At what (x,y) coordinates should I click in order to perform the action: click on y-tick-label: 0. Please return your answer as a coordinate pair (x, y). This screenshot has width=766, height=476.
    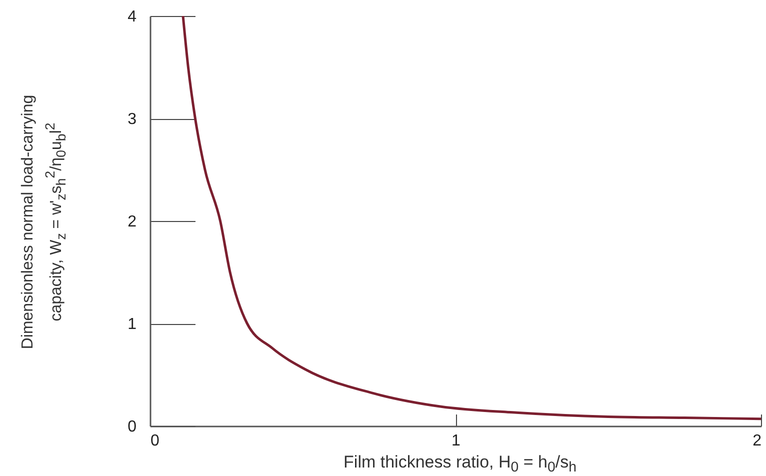
    Looking at the image, I should click on (132, 427).